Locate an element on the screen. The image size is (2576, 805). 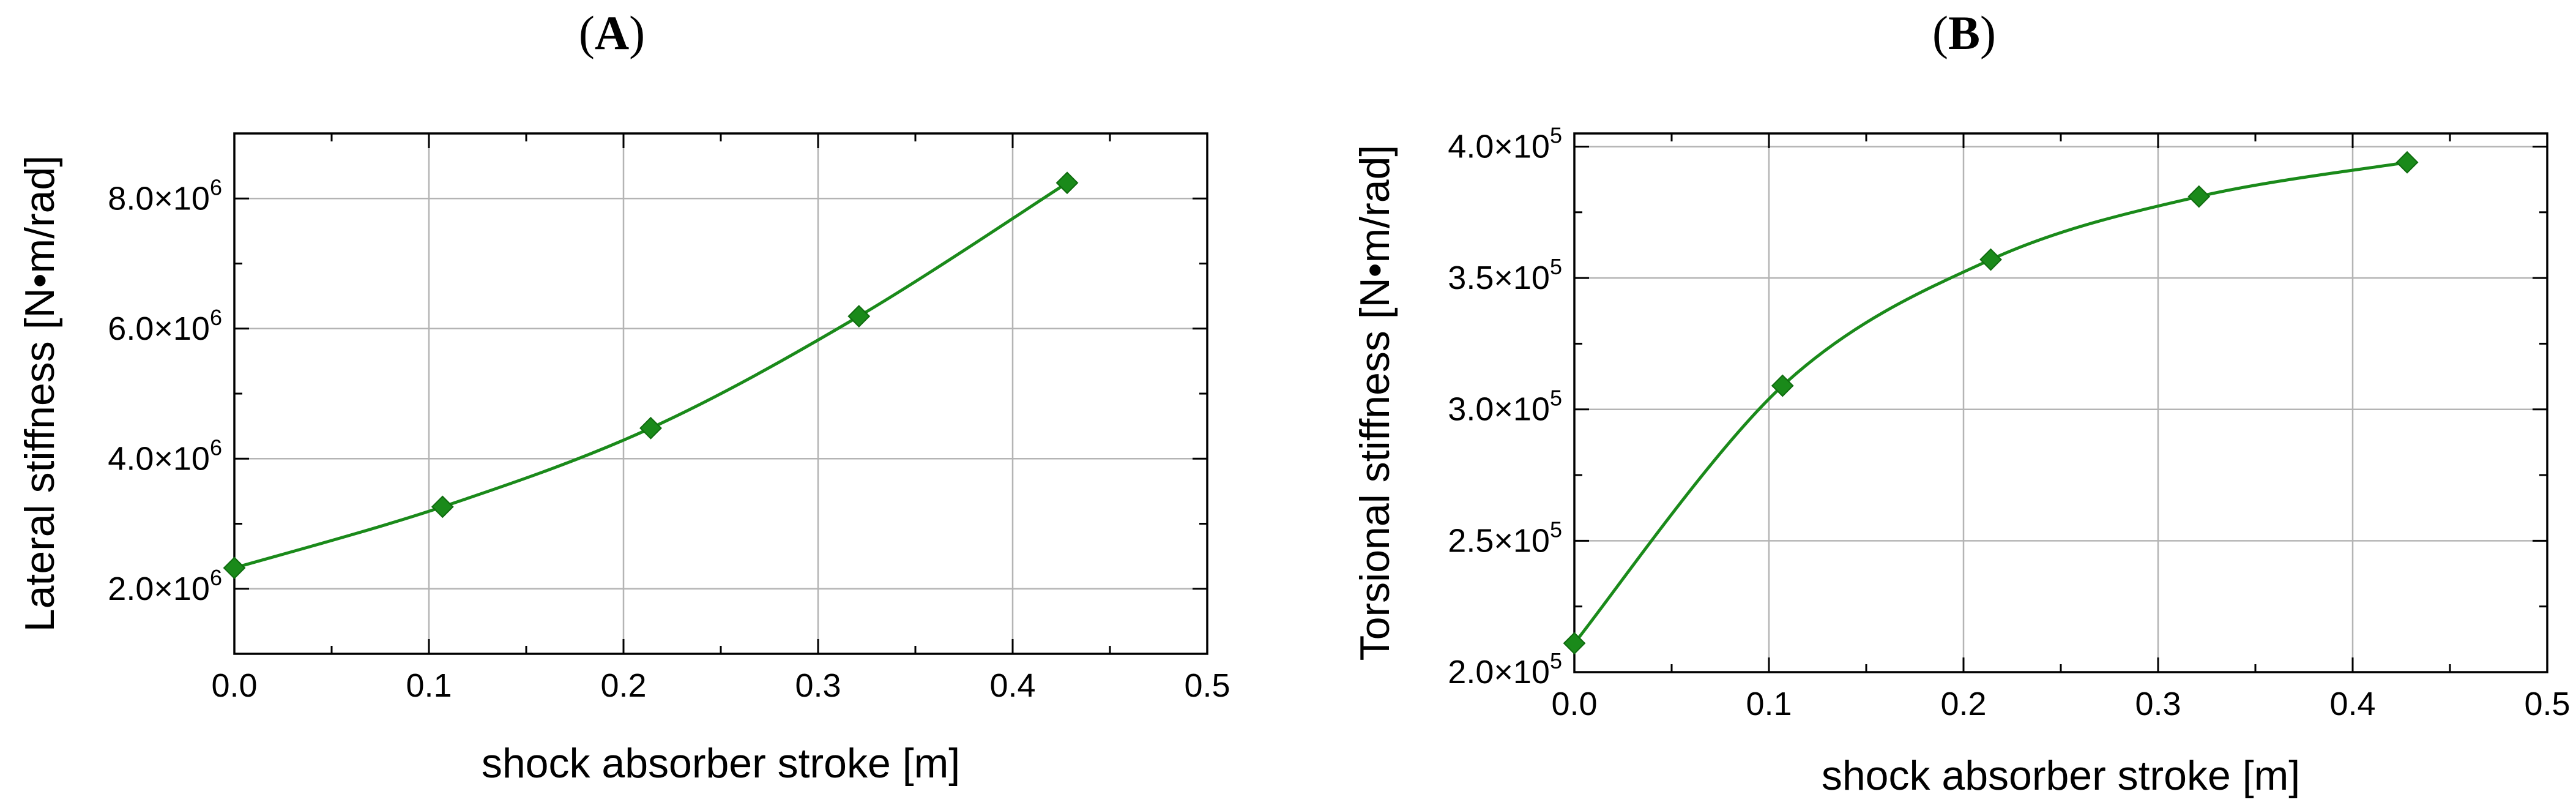
y-axis-title: Lateral stiffness [N•m/rad] is located at coordinates (40, 394).